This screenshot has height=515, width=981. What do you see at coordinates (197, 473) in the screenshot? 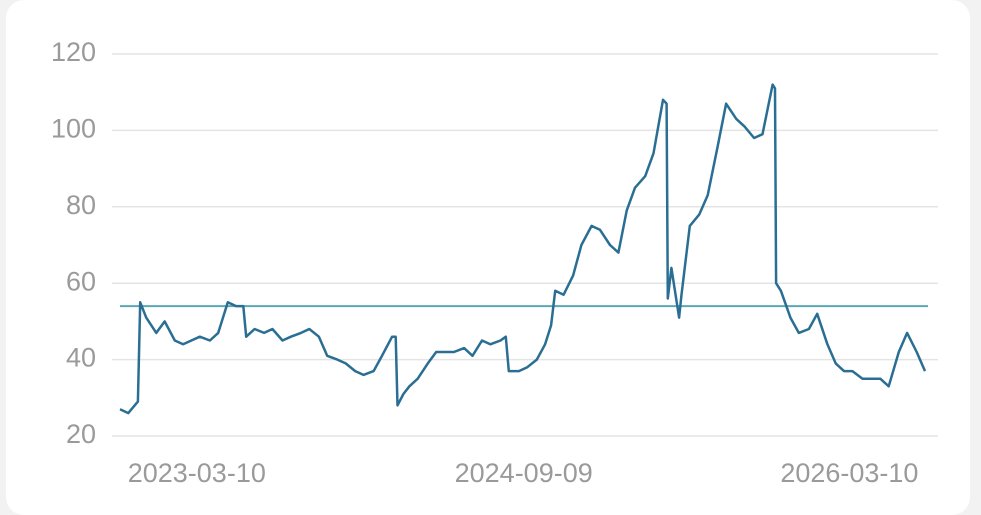
I see `x-tick-label: 2023-03-10` at bounding box center [197, 473].